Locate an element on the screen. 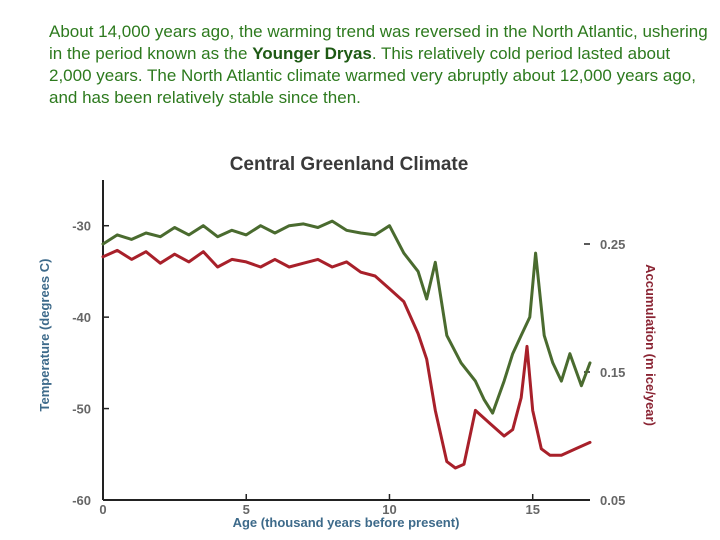 The width and height of the screenshot is (720, 540). y-right-tick-label: 0.15 is located at coordinates (612, 372).